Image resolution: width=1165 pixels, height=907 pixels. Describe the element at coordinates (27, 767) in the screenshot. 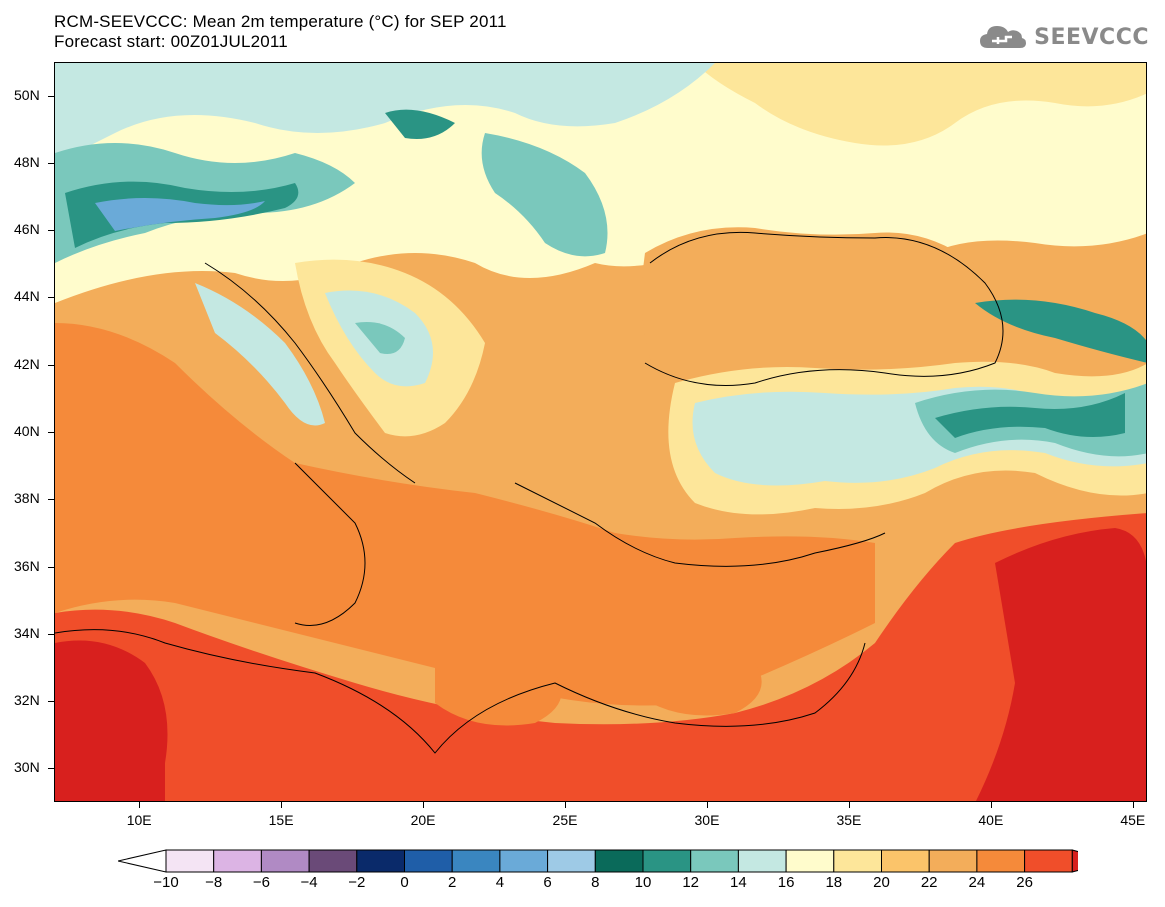

I see `lat-tick-label: 30N` at that location.